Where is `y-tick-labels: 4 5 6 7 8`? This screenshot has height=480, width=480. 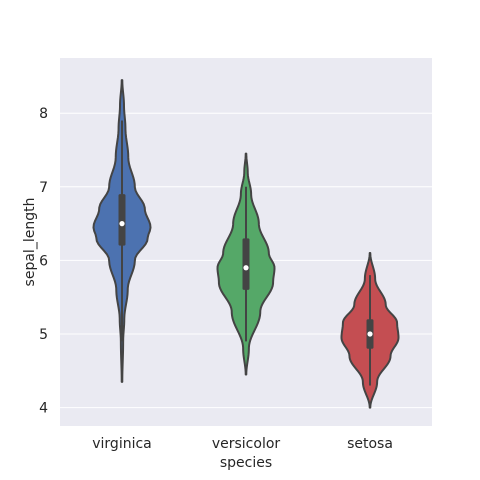
y-tick-labels: 4 5 6 7 8 is located at coordinates (43, 261).